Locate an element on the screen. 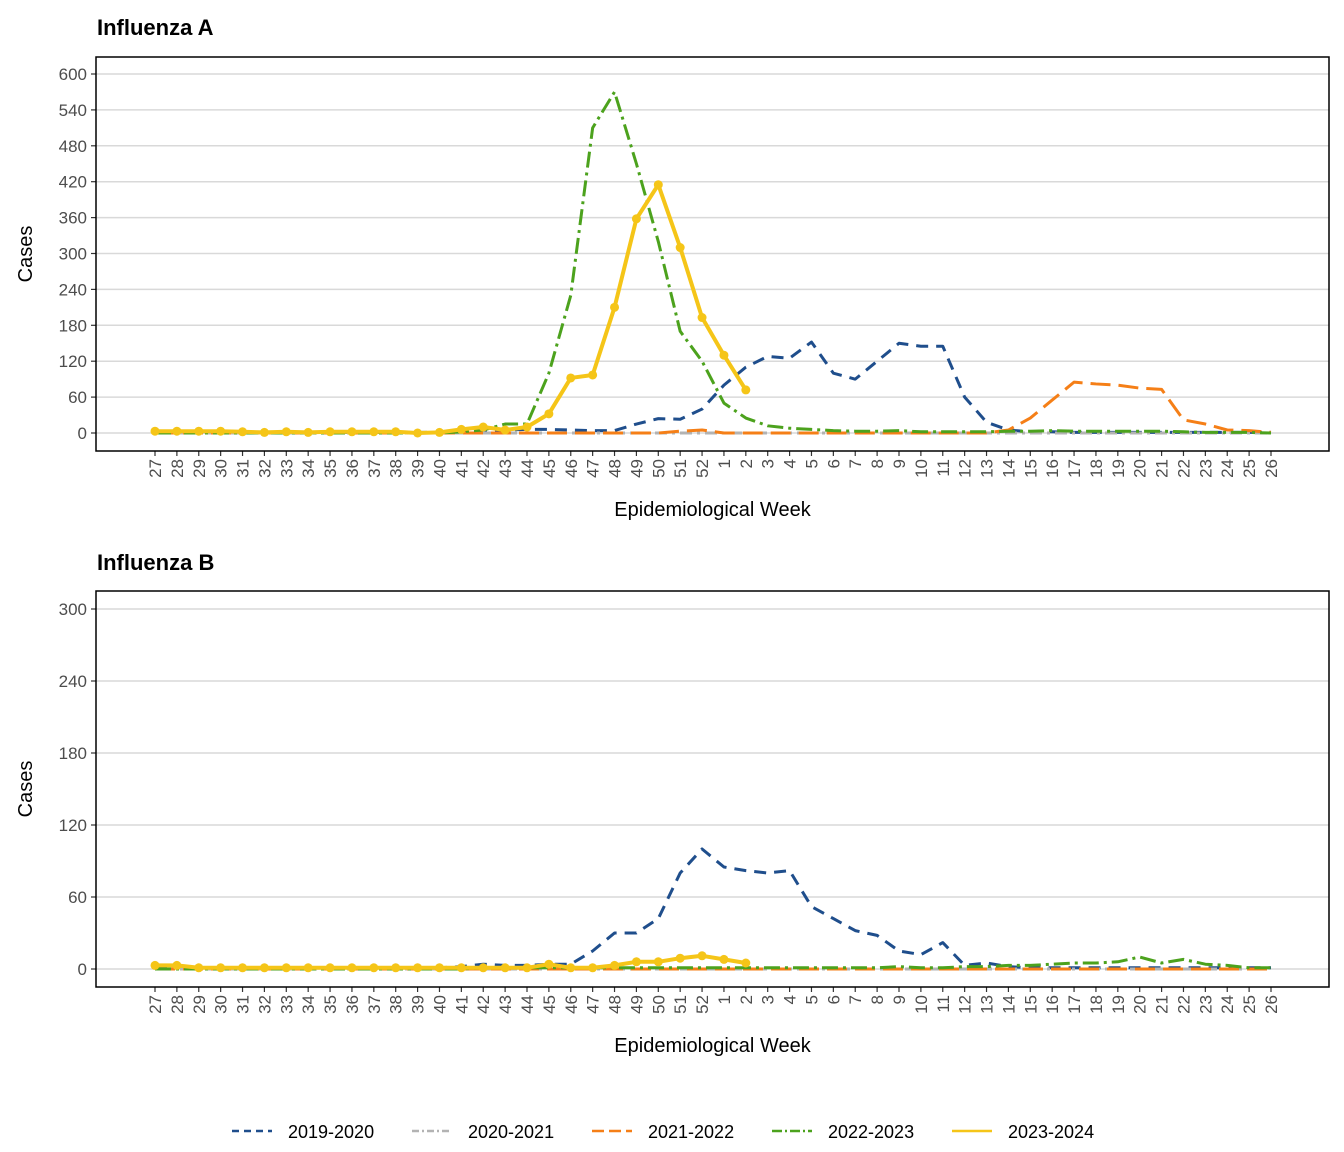 This screenshot has width=1344, height=1152. x-tick-label: 43 is located at coordinates (505, 1004).